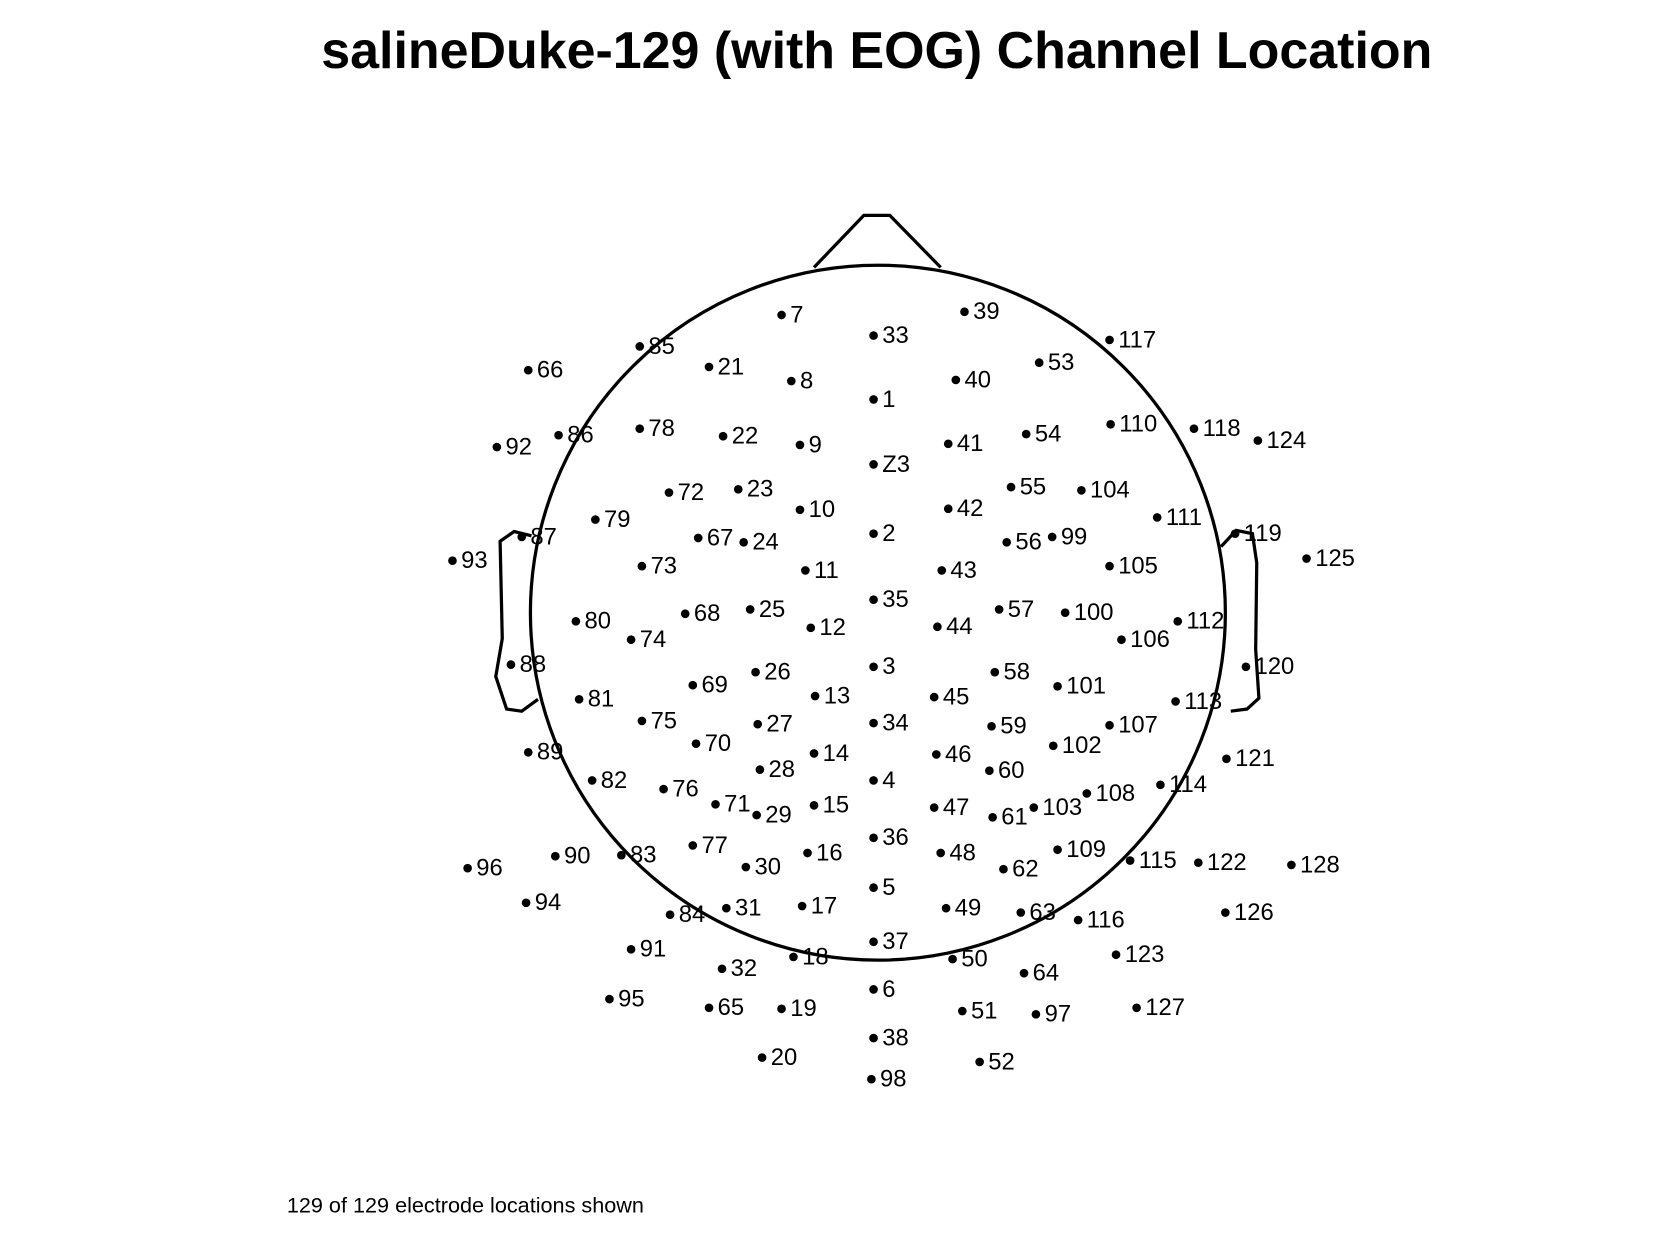  What do you see at coordinates (832, 627) in the screenshot?
I see `electrode-label: 12` at bounding box center [832, 627].